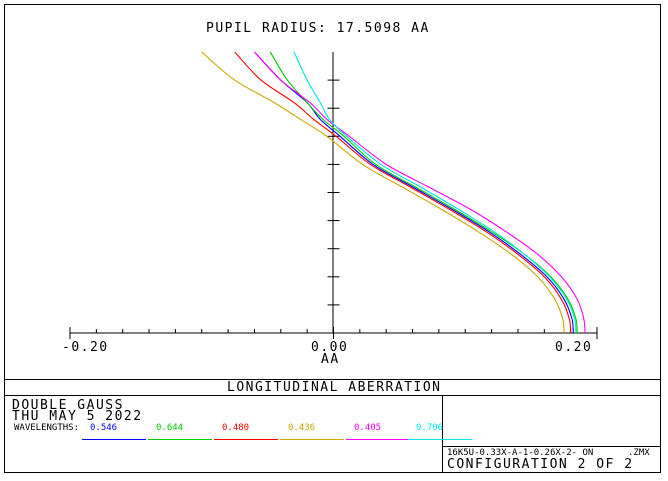 The width and height of the screenshot is (668, 481). I want to click on footer-divider, so click(442, 434).